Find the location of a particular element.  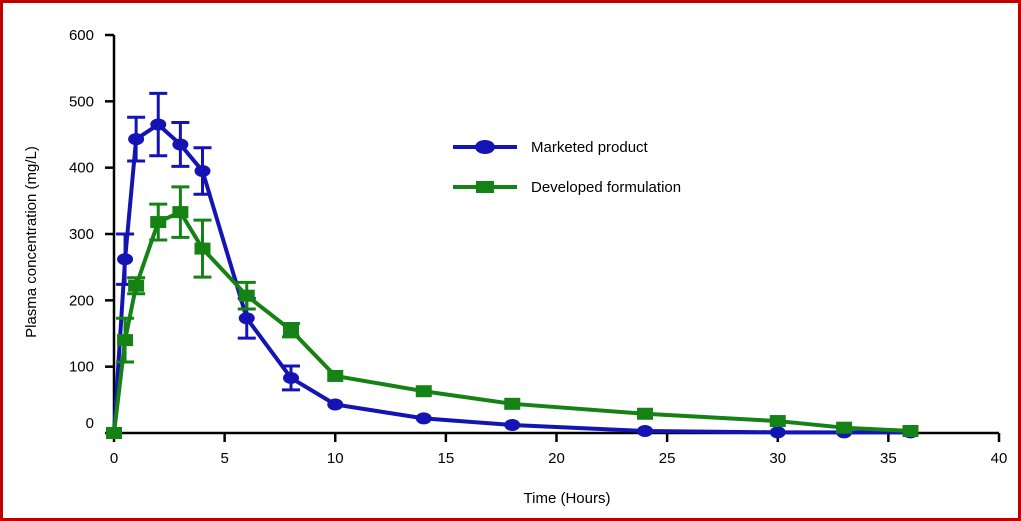

x-tick-label: 0 is located at coordinates (114, 458).